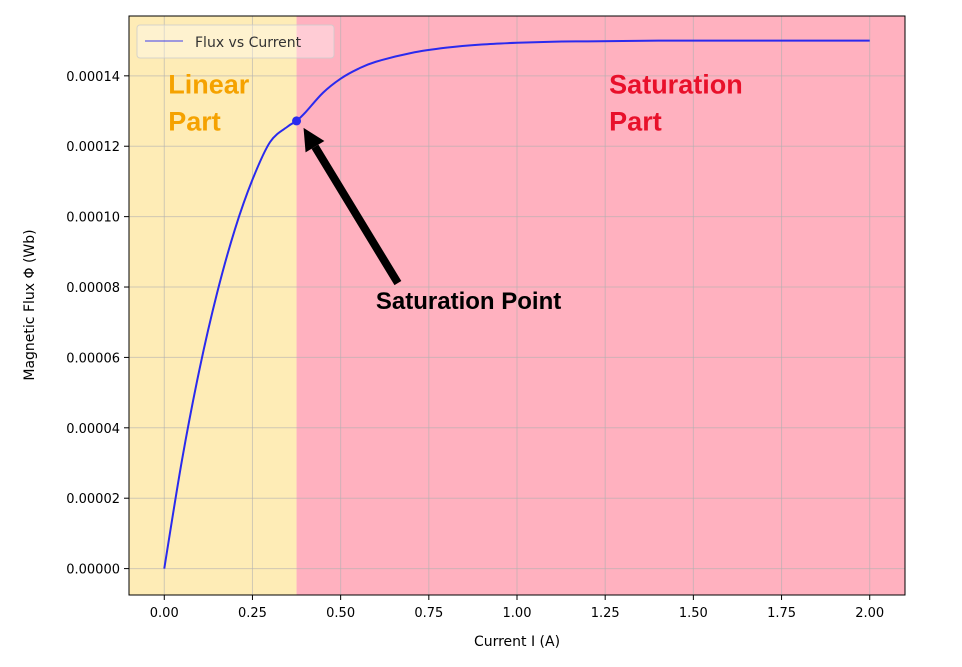 The width and height of the screenshot is (962, 667). I want to click on annotation-layer: Saturation Point, so click(432, 221).